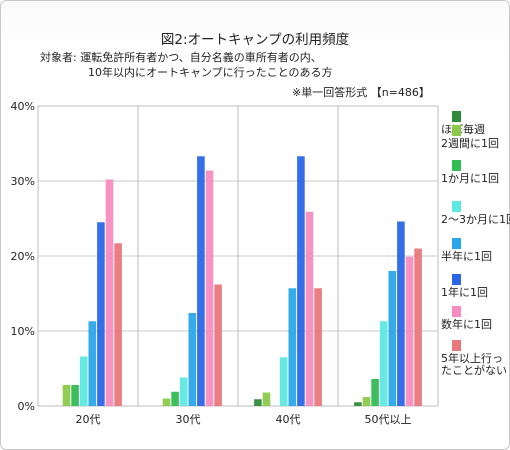  Describe the element at coordinates (26, 406) in the screenshot. I see `y-tick-label: 0%` at that location.